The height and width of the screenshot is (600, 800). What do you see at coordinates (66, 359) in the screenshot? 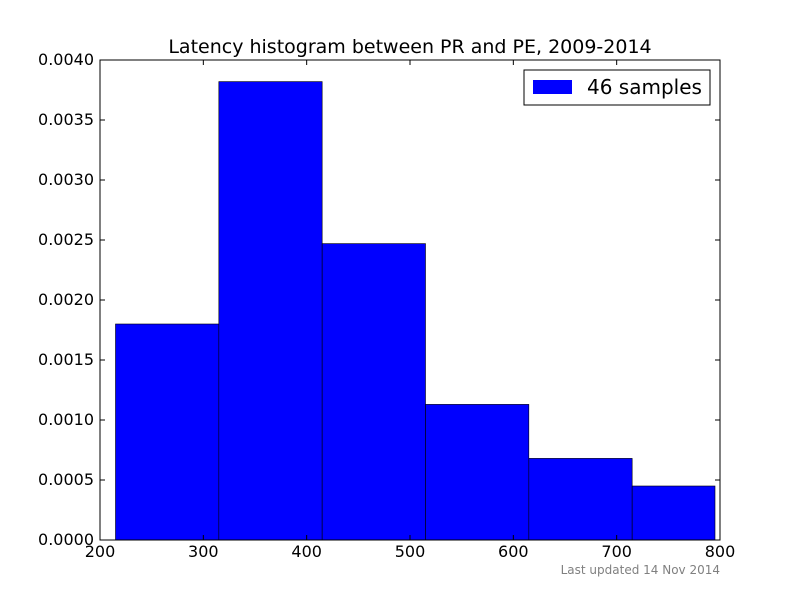
I see `y-tick-label: 0.0015` at bounding box center [66, 359].